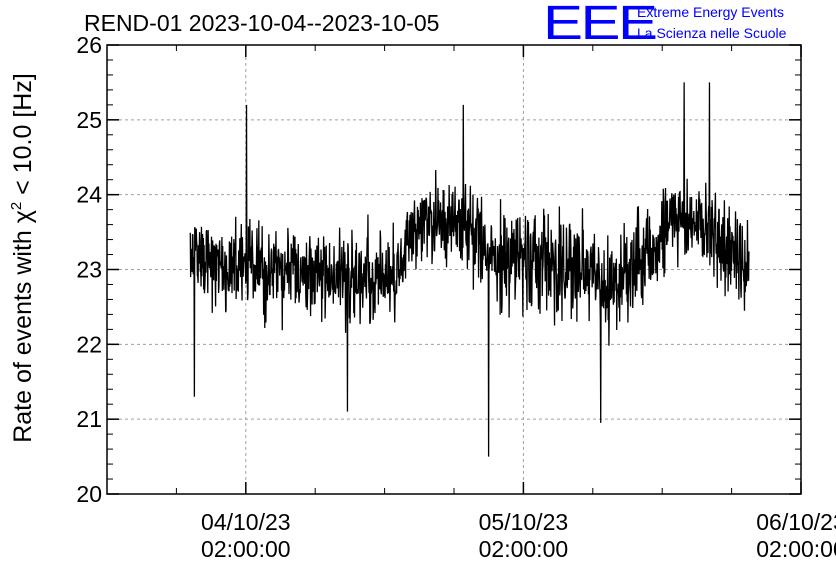 The image size is (836, 572). What do you see at coordinates (246, 522) in the screenshot?
I see `x-tick-date: 04/10/23` at bounding box center [246, 522].